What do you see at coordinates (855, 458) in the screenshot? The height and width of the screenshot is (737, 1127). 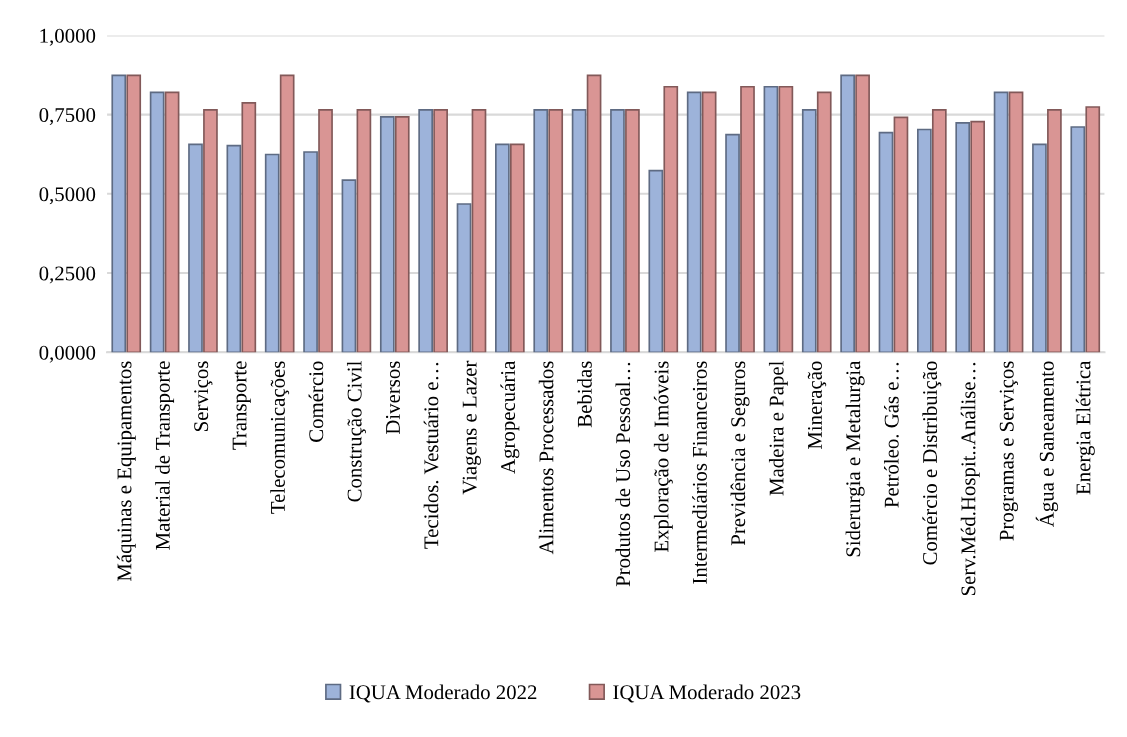 I see `x-tick-label: Siderurgia e Metalurgia` at bounding box center [855, 458].